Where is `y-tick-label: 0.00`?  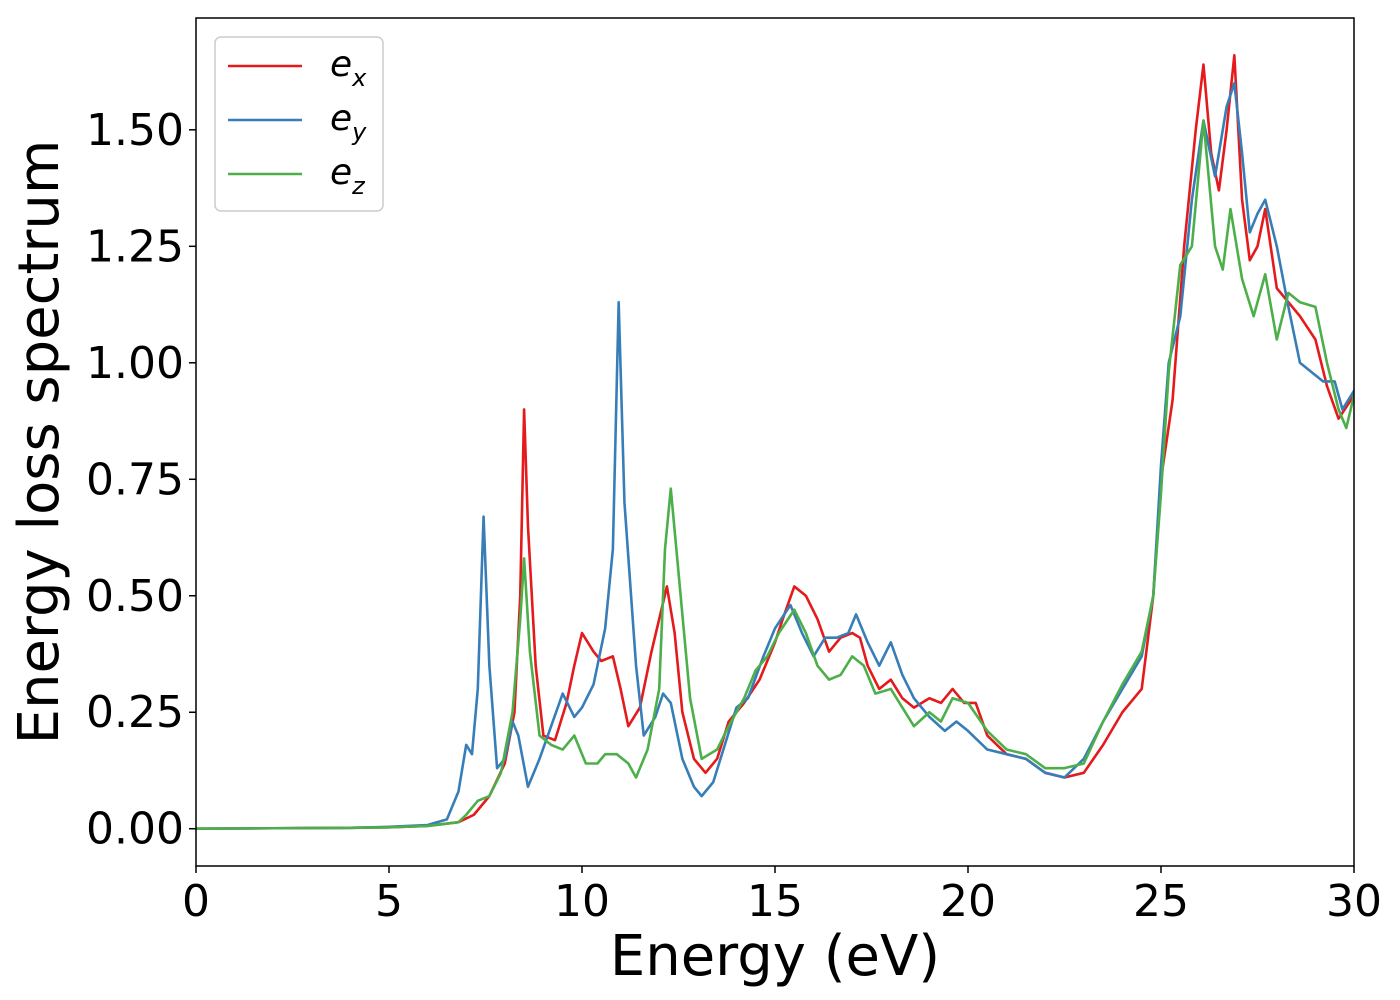 y-tick-label: 0.00 is located at coordinates (135, 829).